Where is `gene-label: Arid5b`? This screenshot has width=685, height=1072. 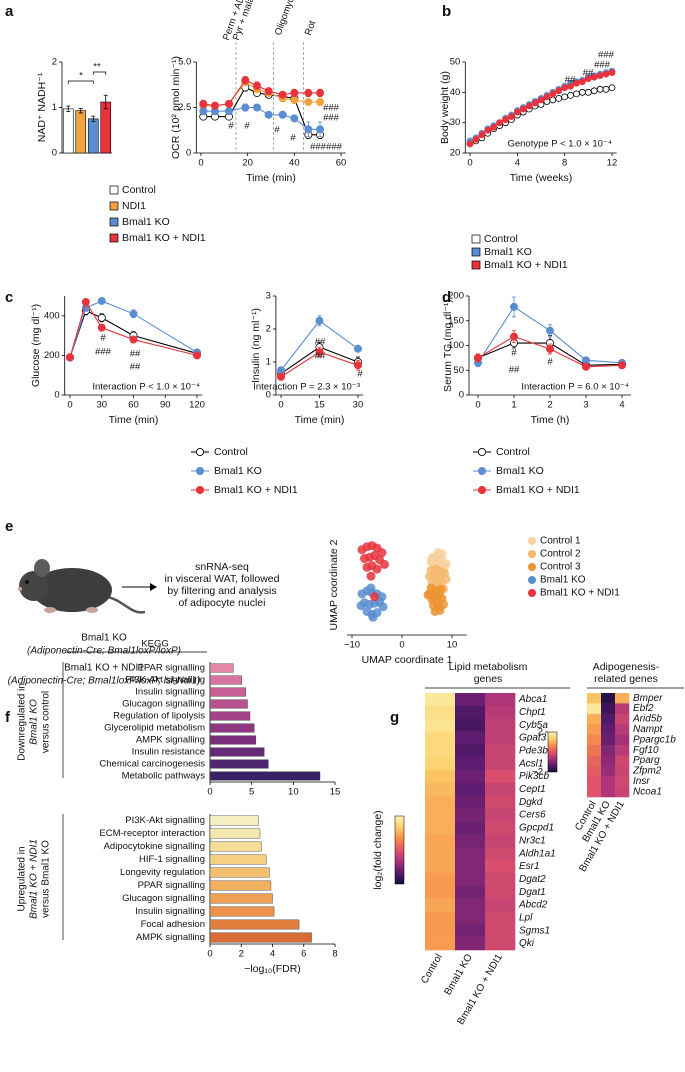 gene-label: Arid5b is located at coordinates (647, 719).